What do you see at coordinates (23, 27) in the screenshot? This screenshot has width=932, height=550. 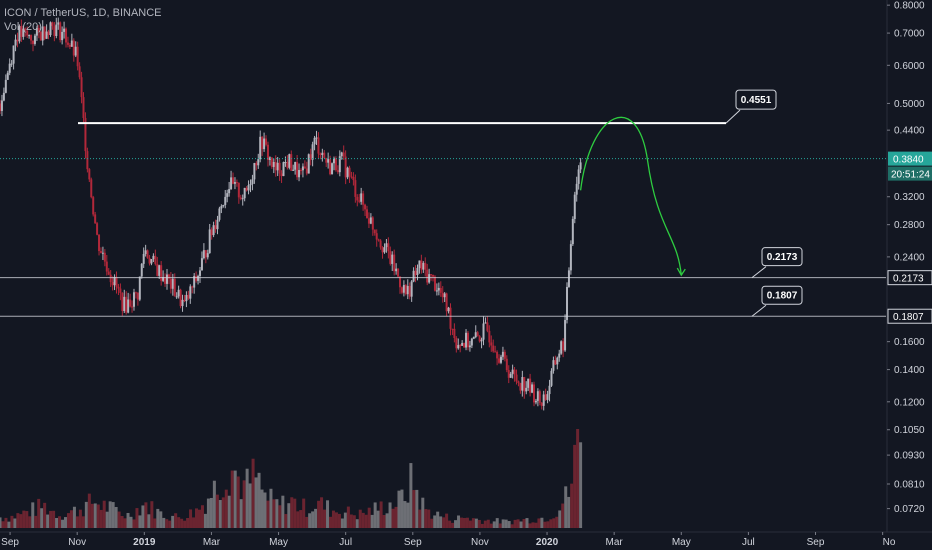 I see `volume-indicator-title: Vol (20)` at bounding box center [23, 27].